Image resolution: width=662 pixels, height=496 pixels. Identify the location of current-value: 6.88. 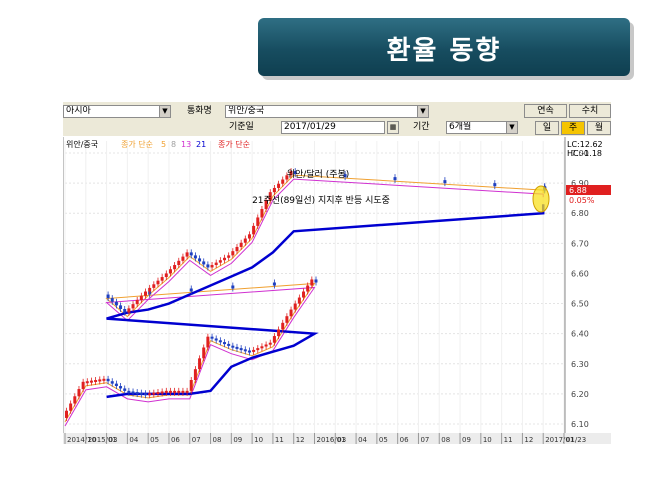
(578, 190).